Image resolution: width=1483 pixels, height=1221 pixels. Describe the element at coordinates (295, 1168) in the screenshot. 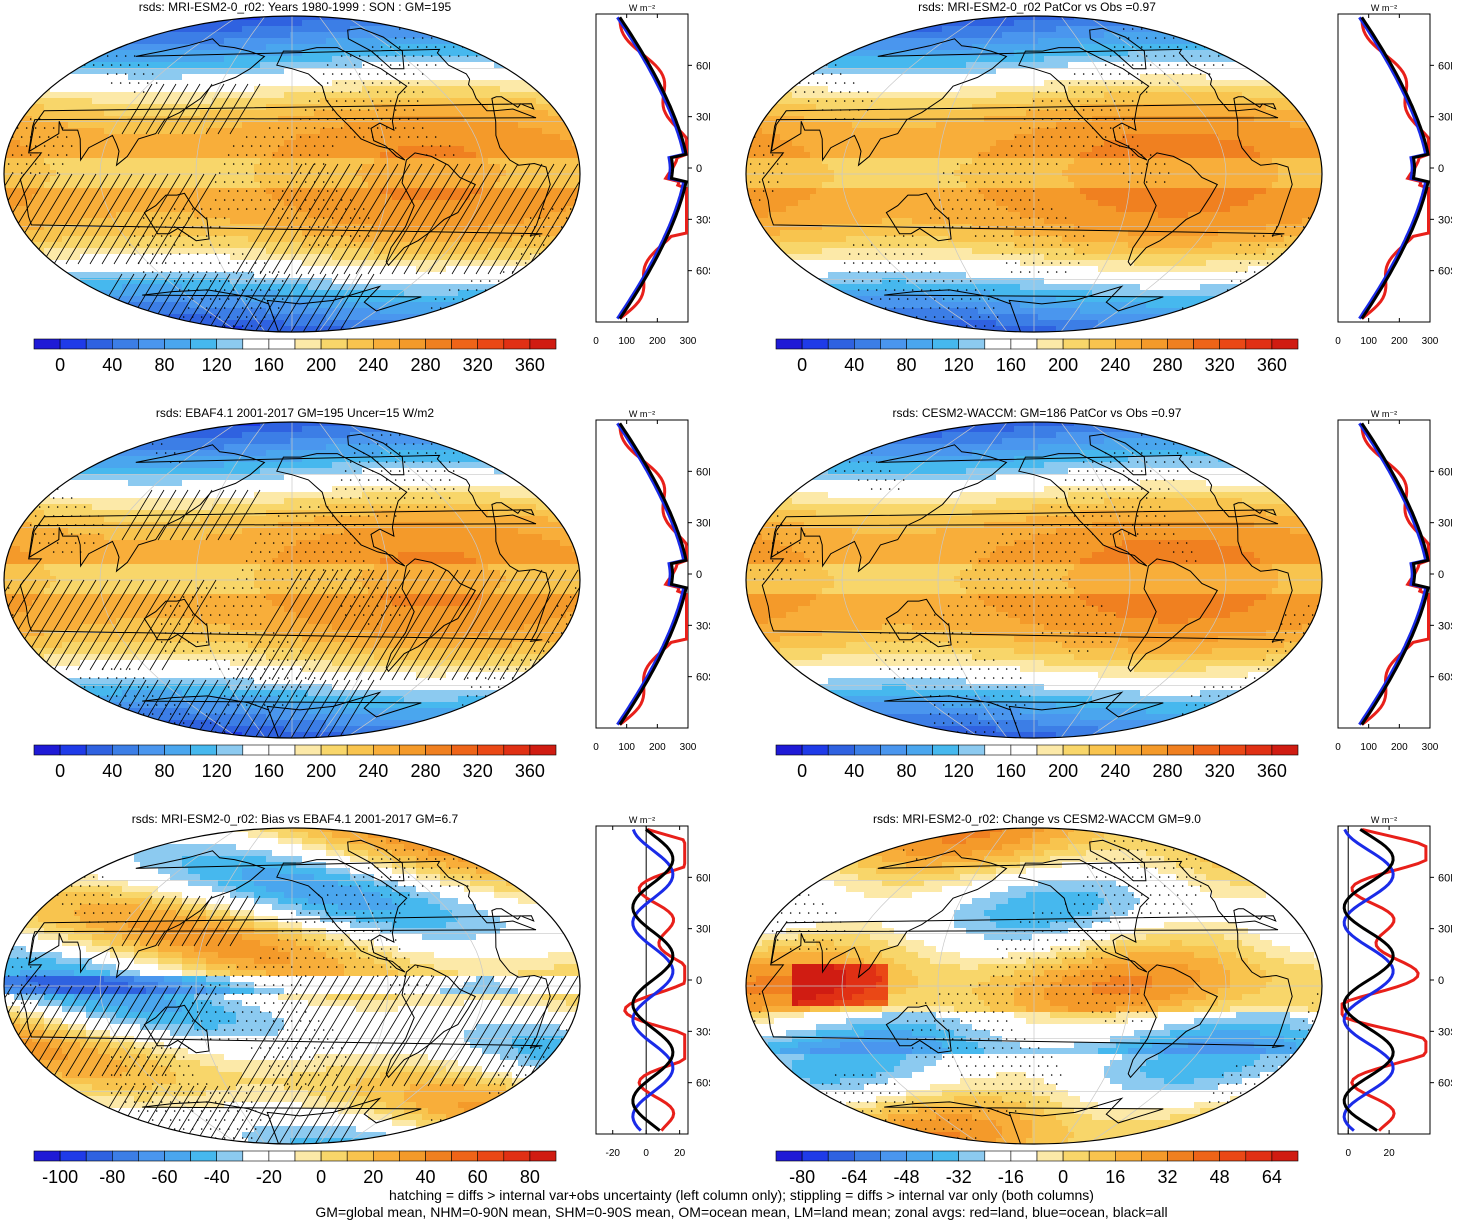

I see `colorbar: -100-80-60-40-20020406080100` at that location.